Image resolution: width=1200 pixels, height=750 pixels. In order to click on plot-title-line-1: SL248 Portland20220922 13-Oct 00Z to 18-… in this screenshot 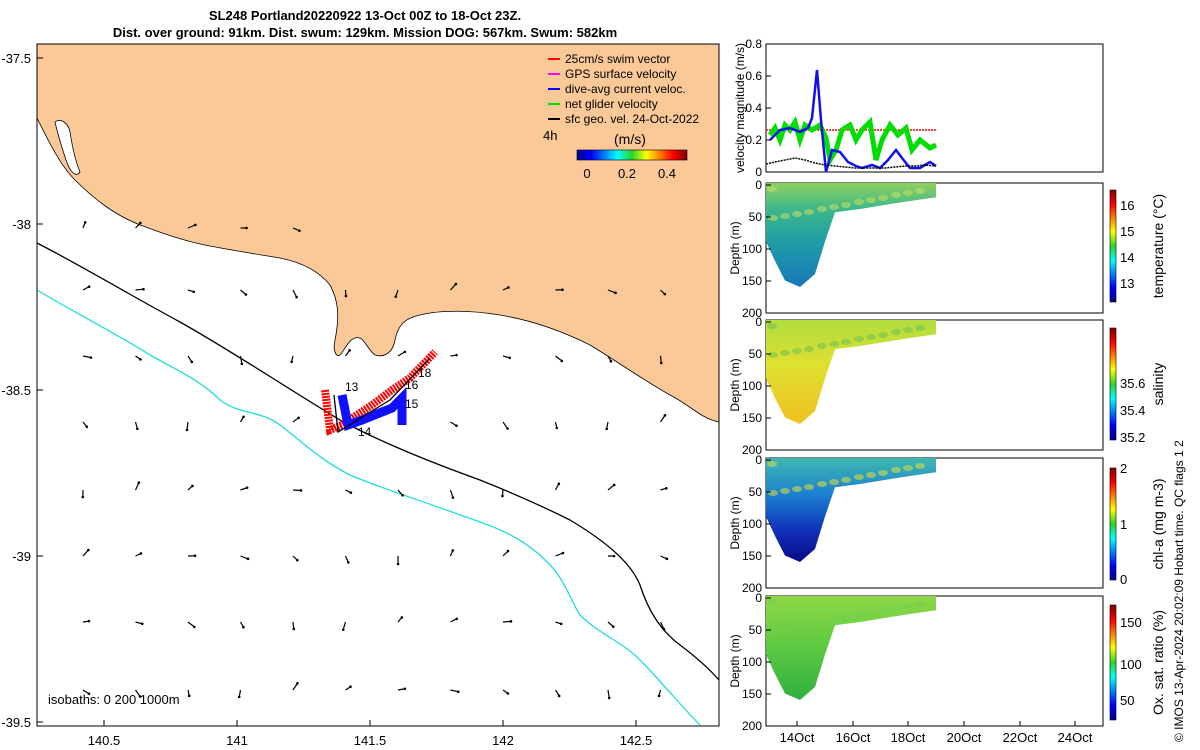, I will do `click(365, 15)`.